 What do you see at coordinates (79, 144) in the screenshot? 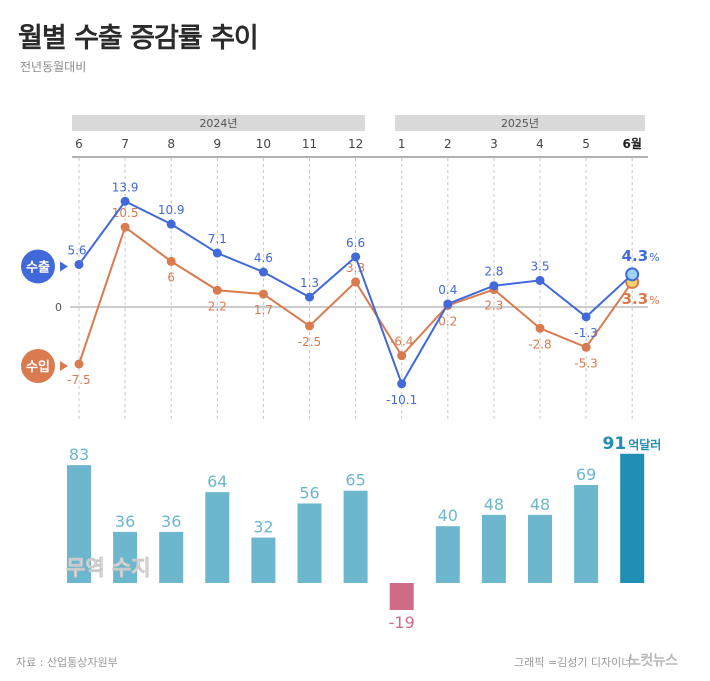
I see `month-tick-label: 6` at bounding box center [79, 144].